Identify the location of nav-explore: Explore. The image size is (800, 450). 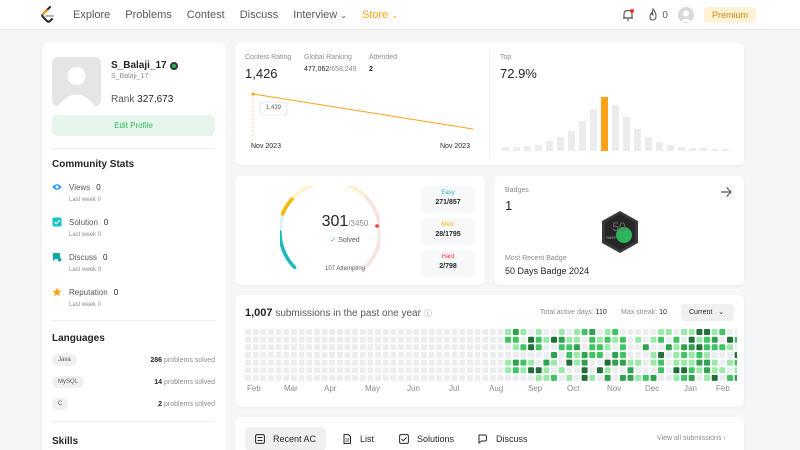
(92, 15).